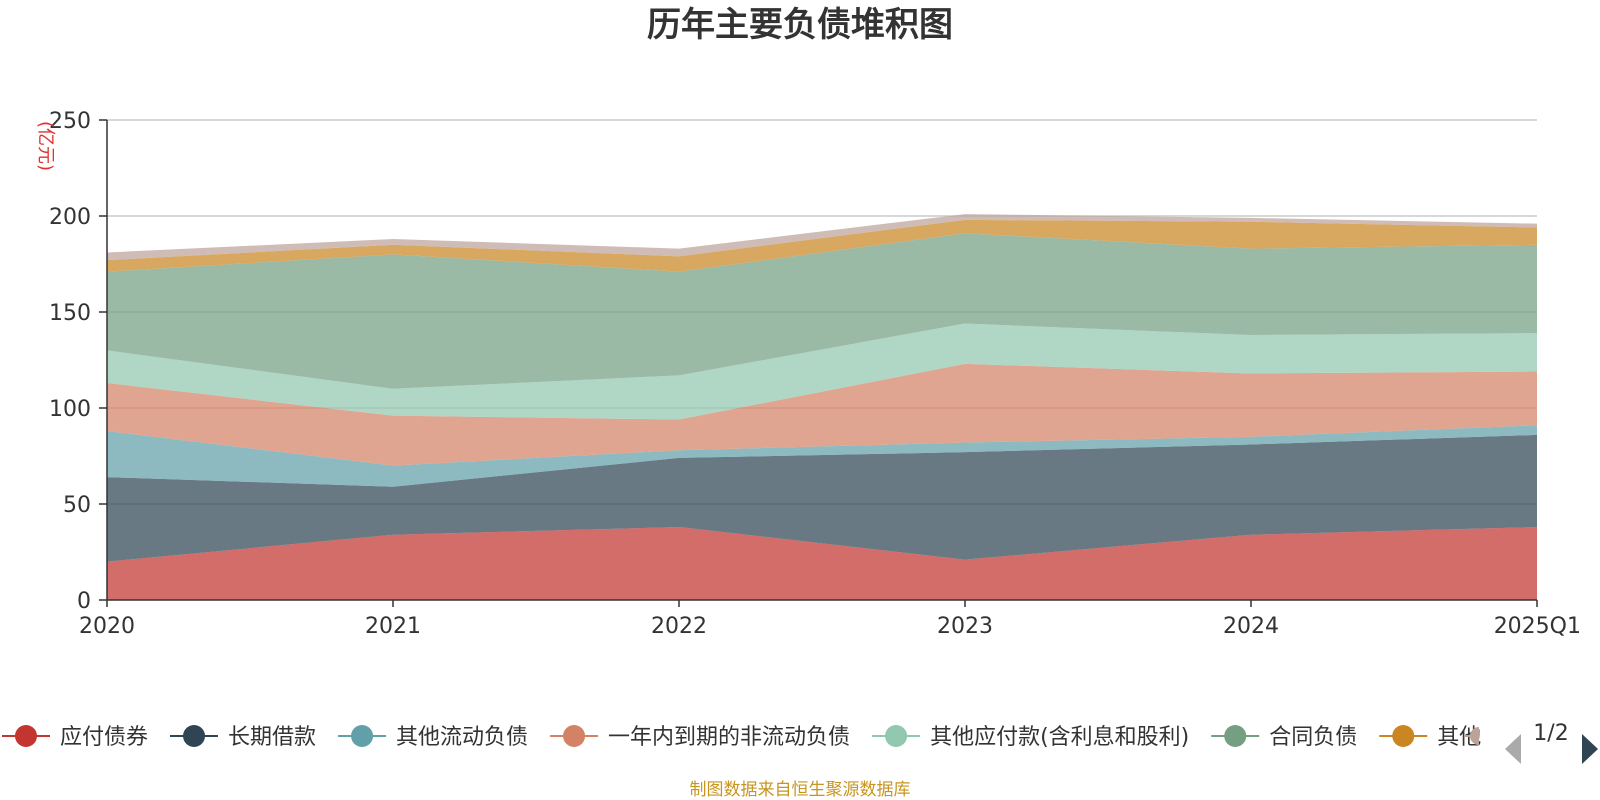  What do you see at coordinates (45, 146) in the screenshot?
I see `y-axis-unit-label: (亿元)` at bounding box center [45, 146].